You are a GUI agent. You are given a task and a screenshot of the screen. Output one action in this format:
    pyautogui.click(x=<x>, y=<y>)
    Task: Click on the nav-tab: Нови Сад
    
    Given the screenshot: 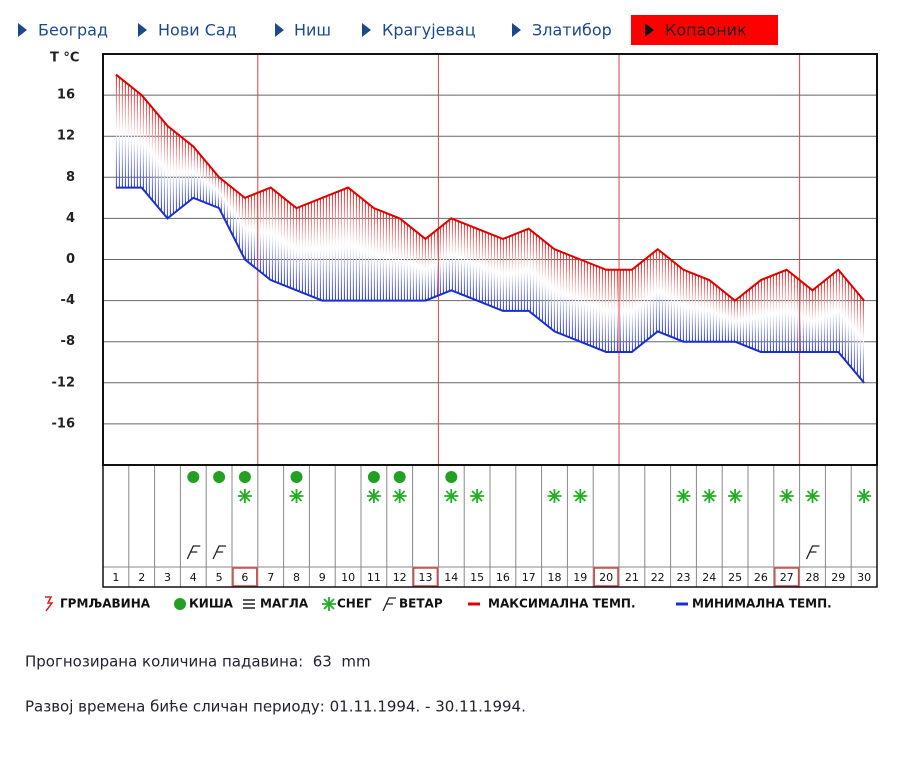 What is the action you would take?
    pyautogui.click(x=187, y=30)
    